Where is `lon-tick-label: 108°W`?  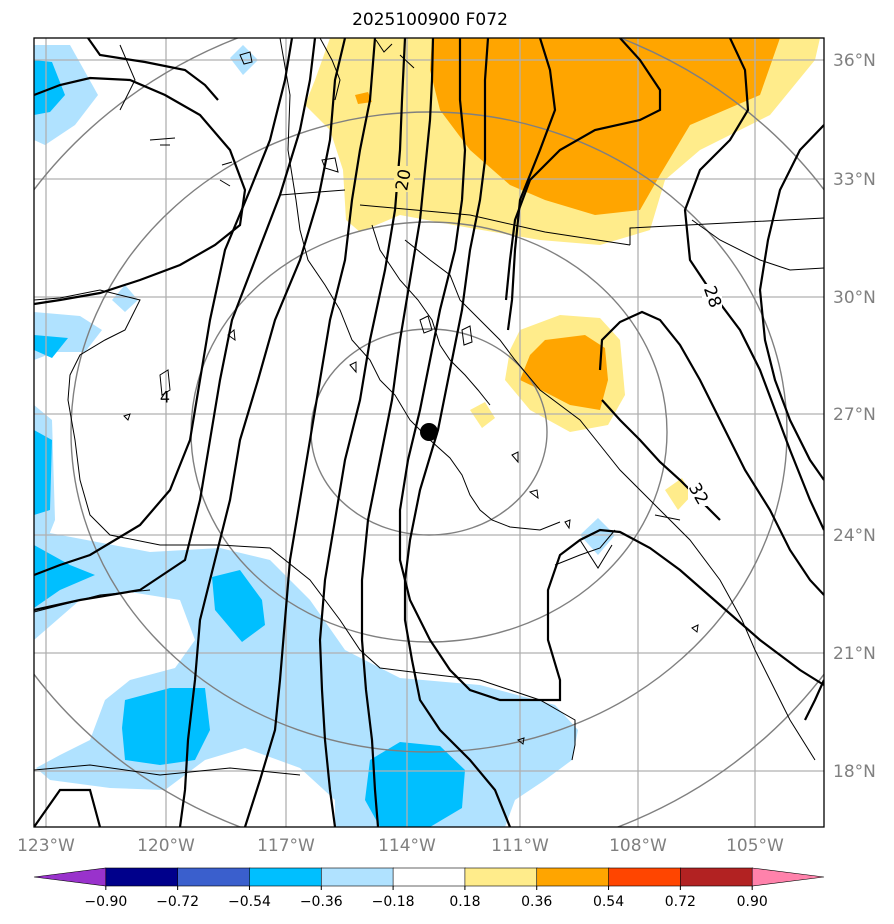
lon-tick-label: 108°W is located at coordinates (638, 846).